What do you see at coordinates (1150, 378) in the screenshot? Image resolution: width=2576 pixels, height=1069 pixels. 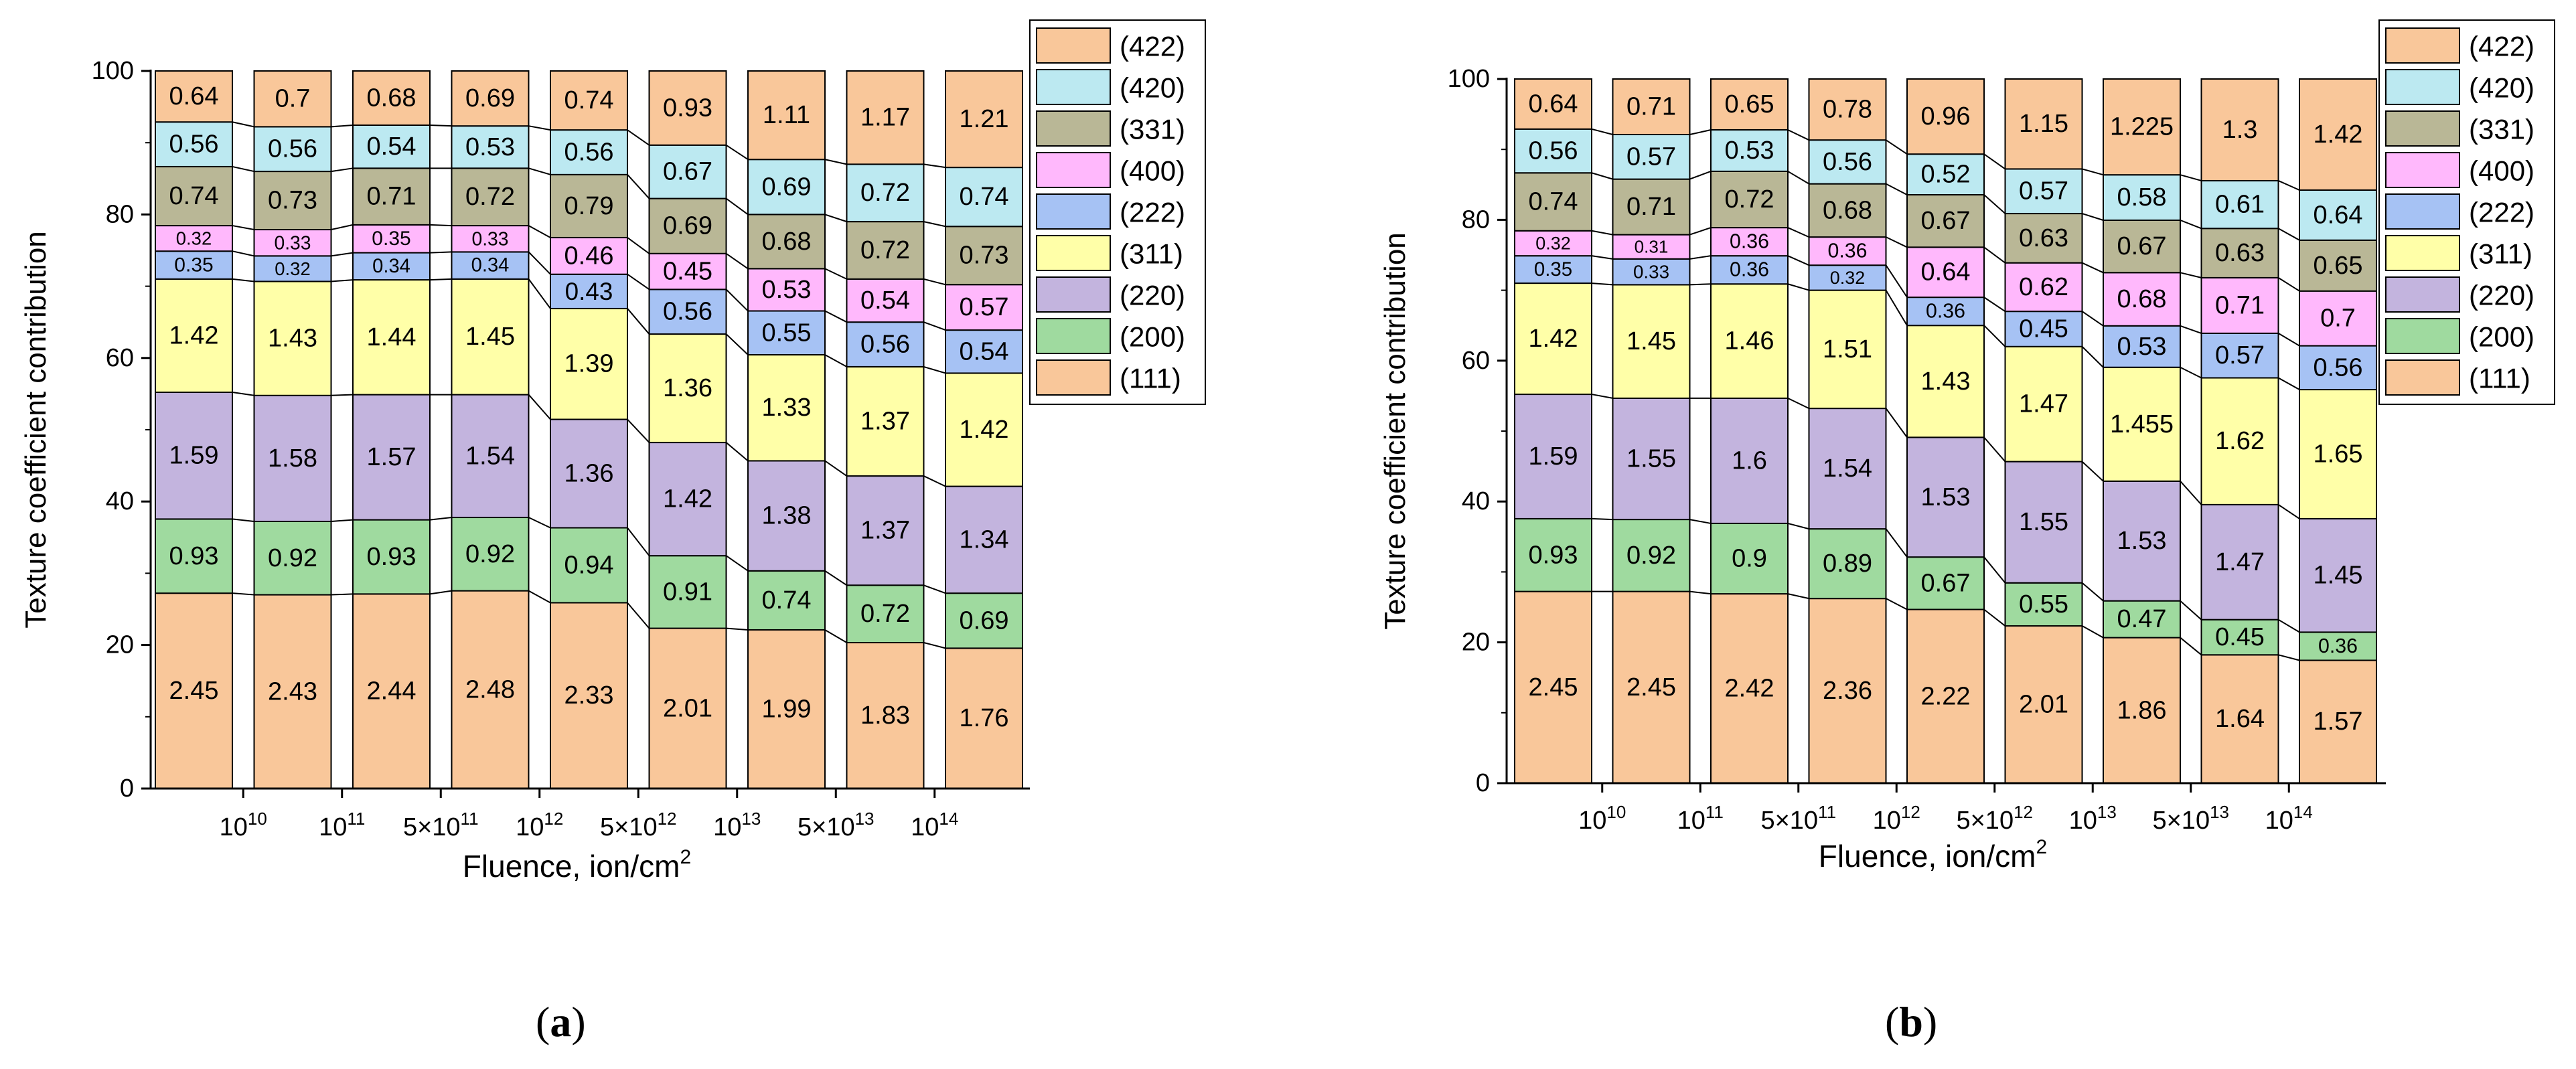 I see `panel-a-legend-label: (111)` at bounding box center [1150, 378].